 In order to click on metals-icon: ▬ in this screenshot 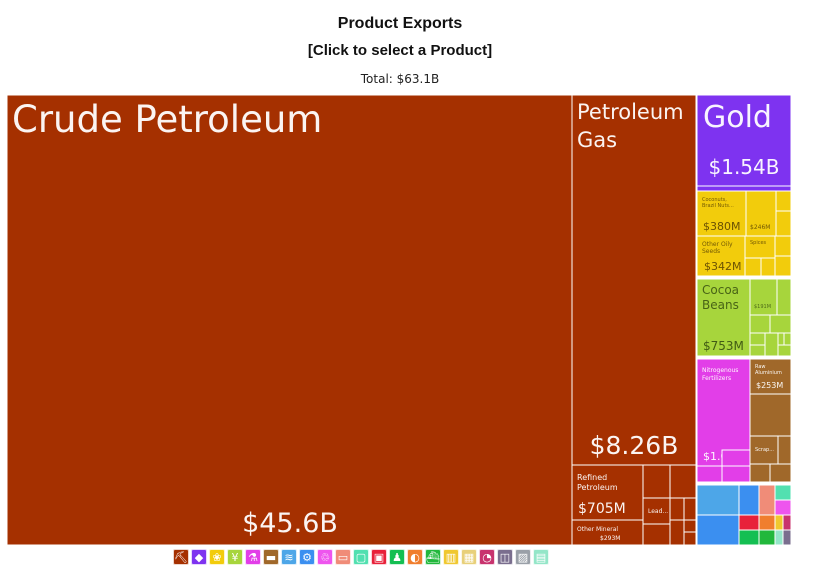, I will do `click(271, 557)`.